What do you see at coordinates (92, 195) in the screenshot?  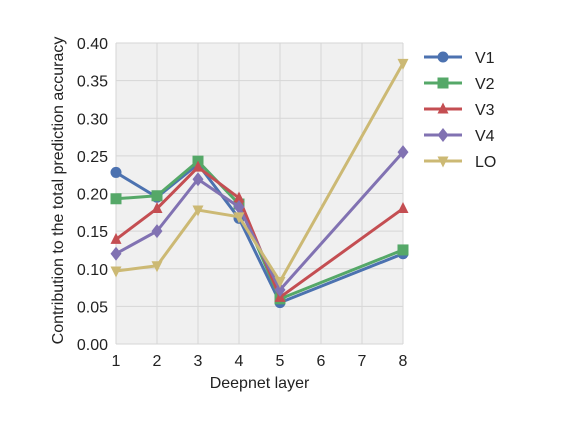 I see `y-tick-label: 0.20` at bounding box center [92, 195].